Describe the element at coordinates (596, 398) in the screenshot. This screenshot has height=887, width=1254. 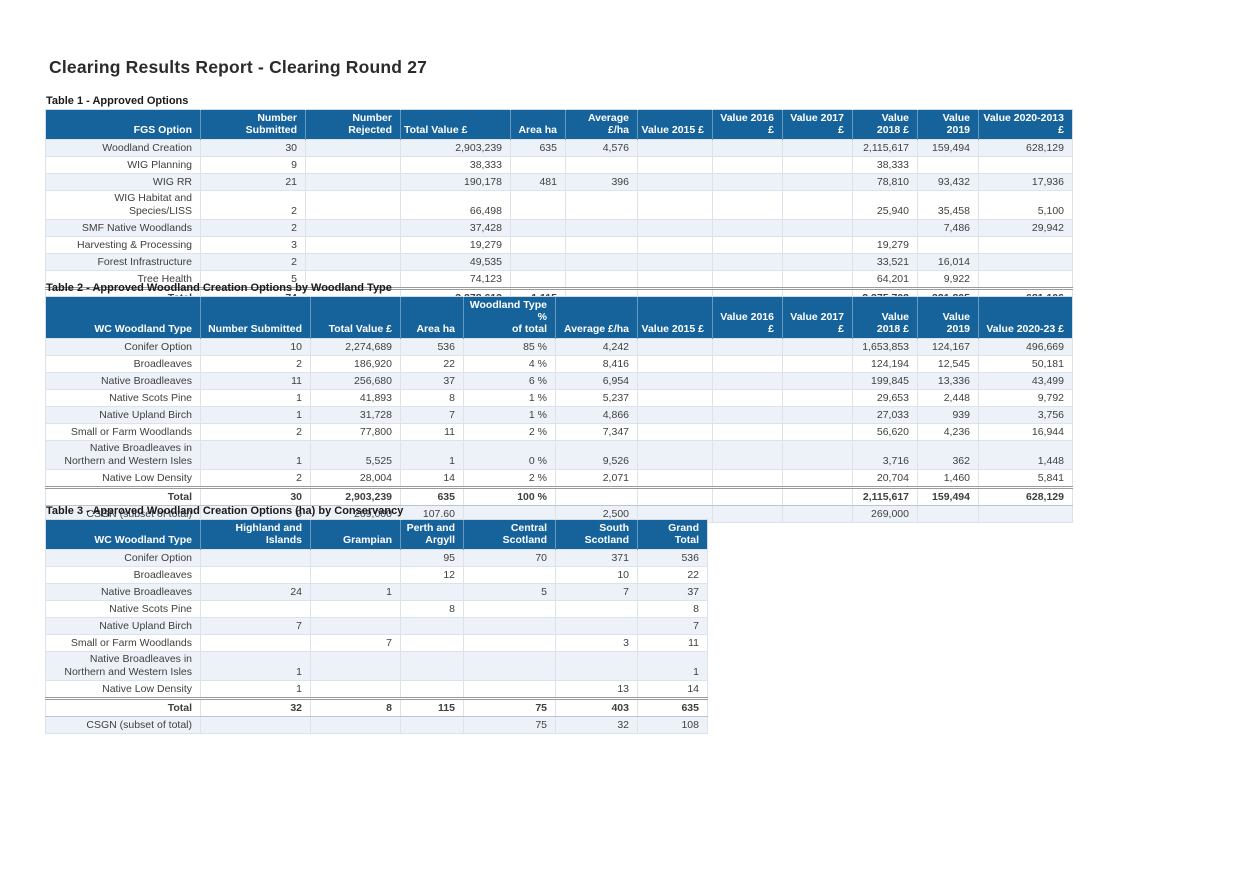
I see `cell: 5,237` at that location.